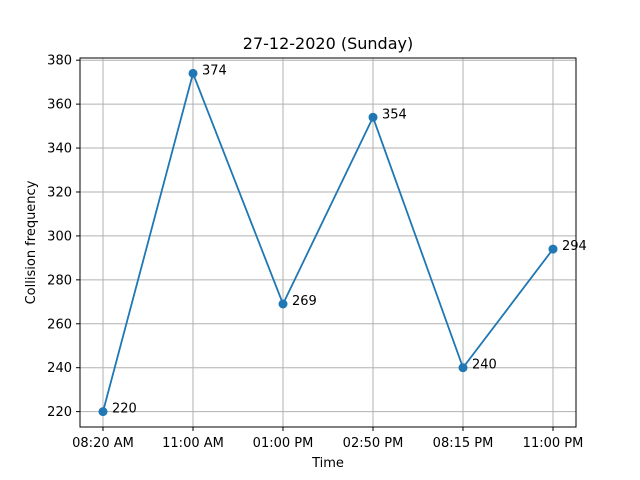 This screenshot has width=640, height=480. What do you see at coordinates (283, 443) in the screenshot?
I see `x-tick-label: 01:00 PM` at bounding box center [283, 443].